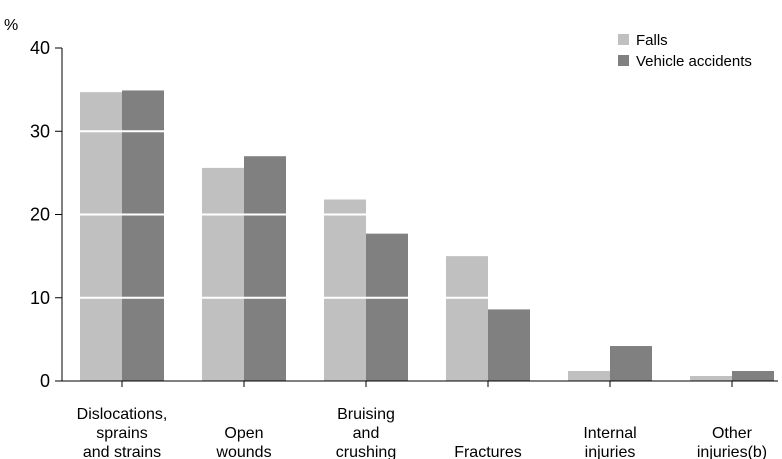 The image size is (782, 459). What do you see at coordinates (45, 381) in the screenshot?
I see `y-tick-label: 0` at bounding box center [45, 381].